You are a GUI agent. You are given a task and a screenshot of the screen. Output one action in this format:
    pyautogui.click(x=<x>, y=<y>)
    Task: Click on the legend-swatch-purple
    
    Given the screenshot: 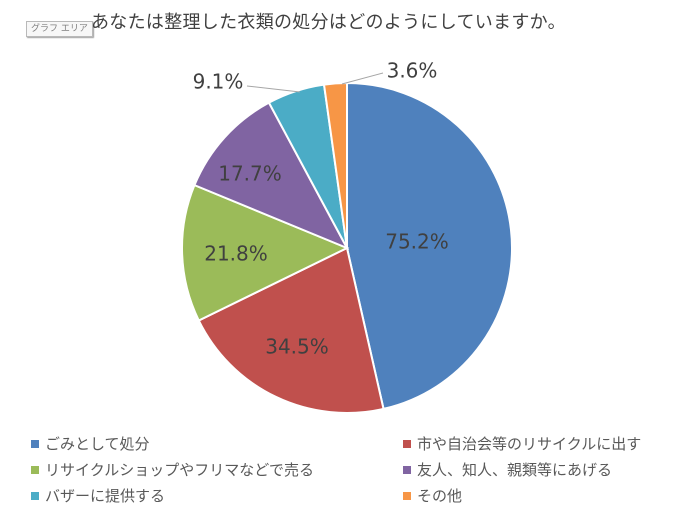 What is the action you would take?
    pyautogui.click(x=407, y=469)
    